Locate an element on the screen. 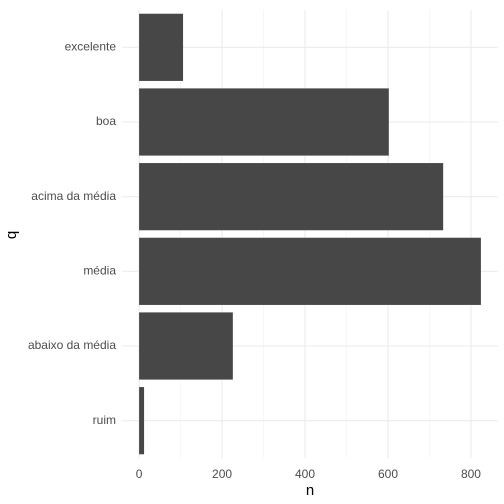 The width and height of the screenshot is (504, 504). x-tick-label: 600 is located at coordinates (388, 474).